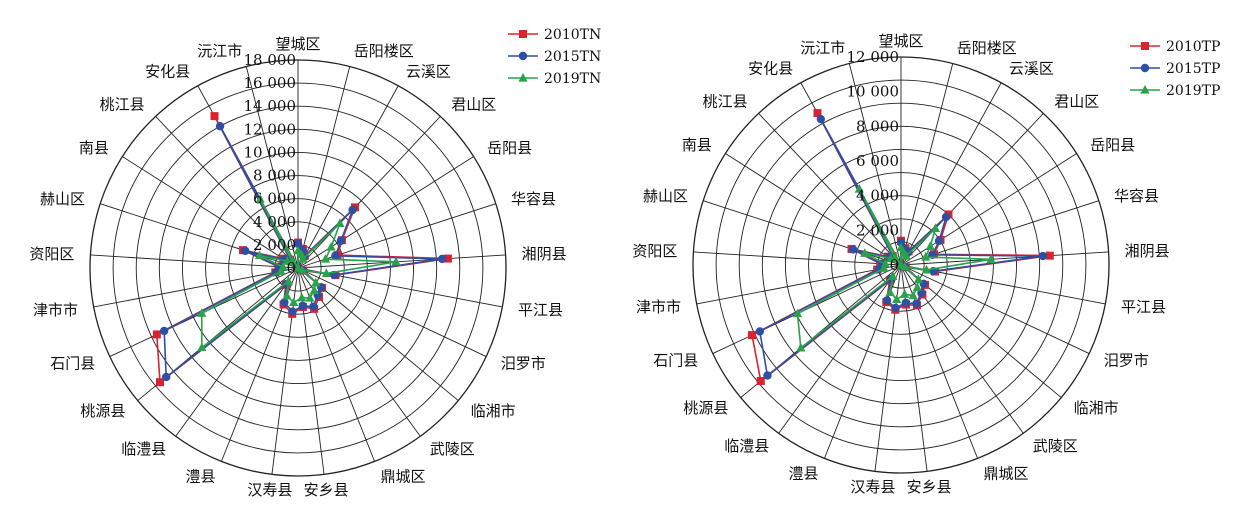 The image size is (1248, 512). What do you see at coordinates (533, 199) in the screenshot?
I see `category-label-华容县: 华容县` at bounding box center [533, 199].